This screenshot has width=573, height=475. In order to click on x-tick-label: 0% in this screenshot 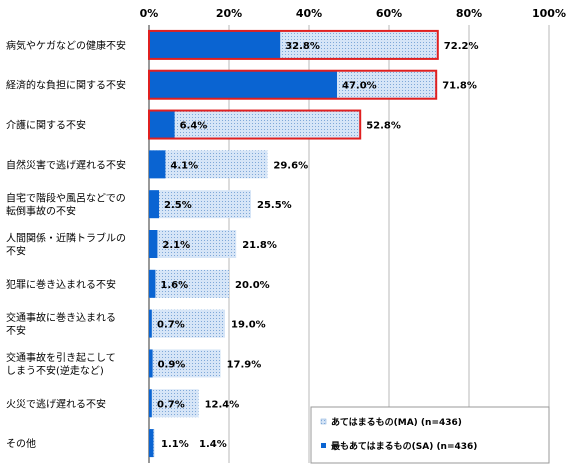, I will do `click(149, 13)`.